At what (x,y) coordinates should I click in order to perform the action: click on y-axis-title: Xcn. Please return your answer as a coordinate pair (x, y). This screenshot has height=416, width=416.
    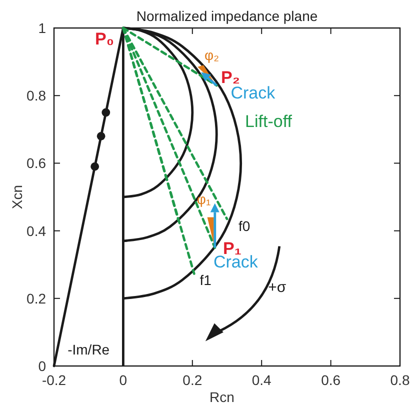
    Looking at the image, I should click on (17, 197).